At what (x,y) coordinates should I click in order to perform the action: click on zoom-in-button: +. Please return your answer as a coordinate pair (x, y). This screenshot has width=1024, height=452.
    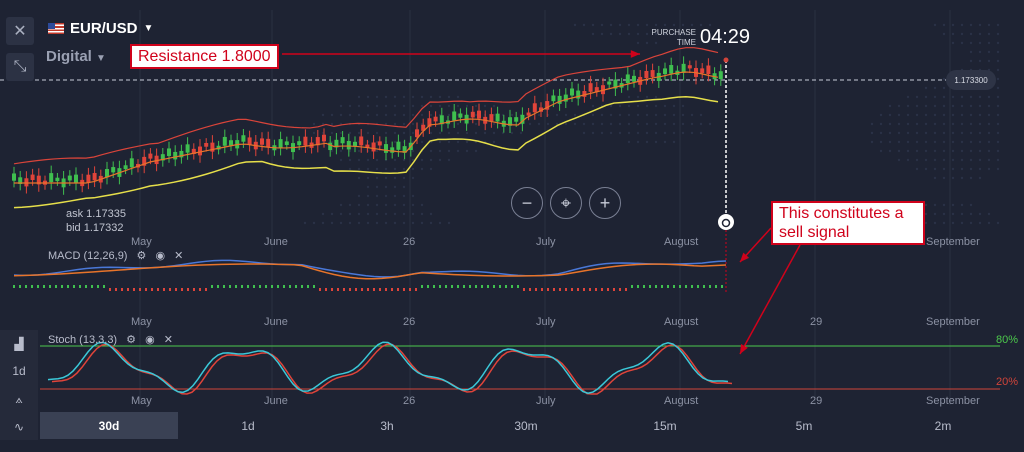
    Looking at the image, I should click on (605, 203).